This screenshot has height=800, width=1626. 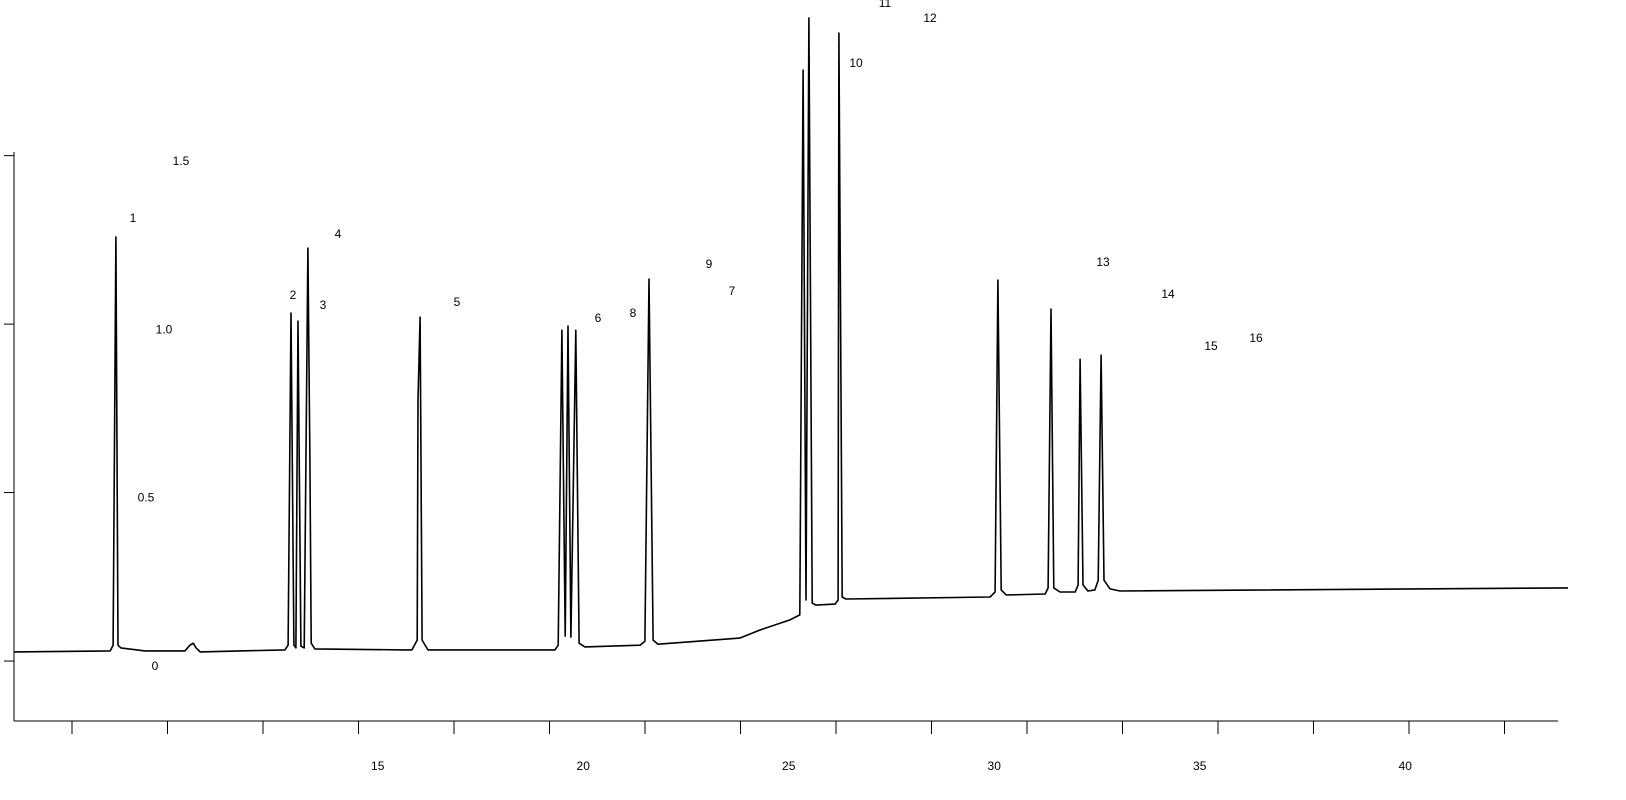 I want to click on y-tick-label: 0.5, so click(x=146, y=498).